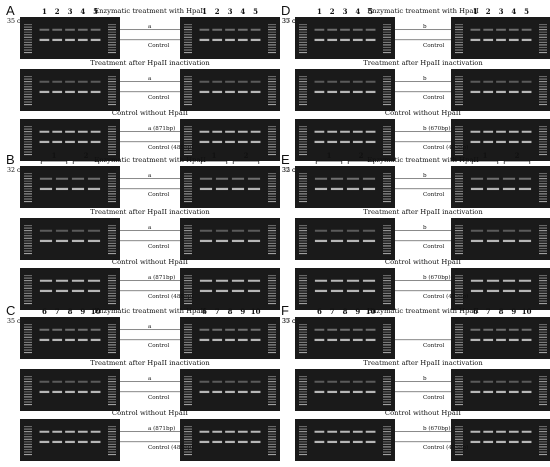 Image resolution: width=550 pixels, height=467 pixels. Describe the element at coordinates (95, 11) in the screenshot. I see `lane-number: 5` at that location.